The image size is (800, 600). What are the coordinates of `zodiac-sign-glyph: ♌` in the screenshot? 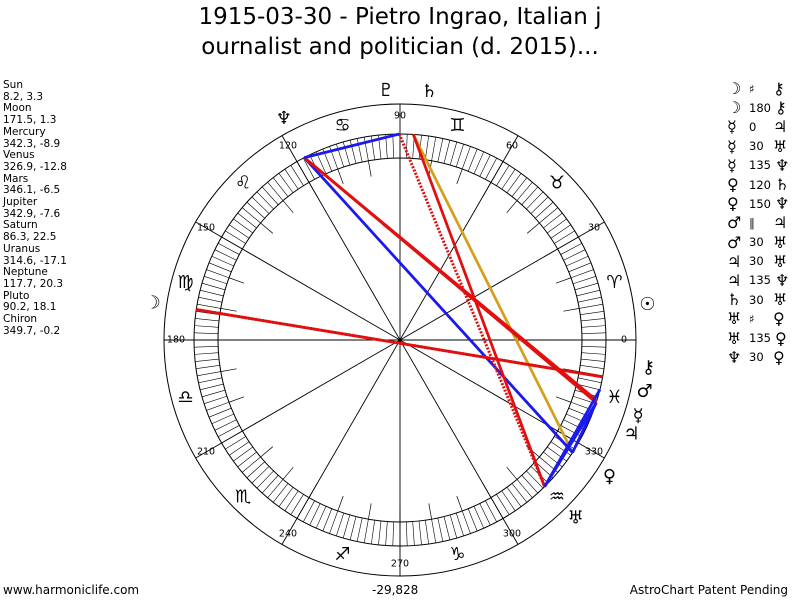 It's located at (243, 183).